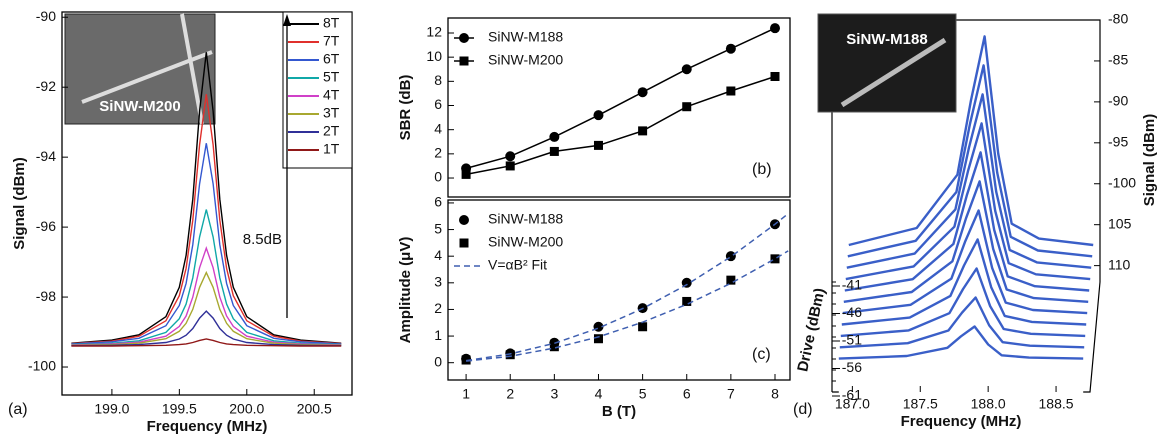  I want to click on annotation: 8.5dB, so click(262, 239).